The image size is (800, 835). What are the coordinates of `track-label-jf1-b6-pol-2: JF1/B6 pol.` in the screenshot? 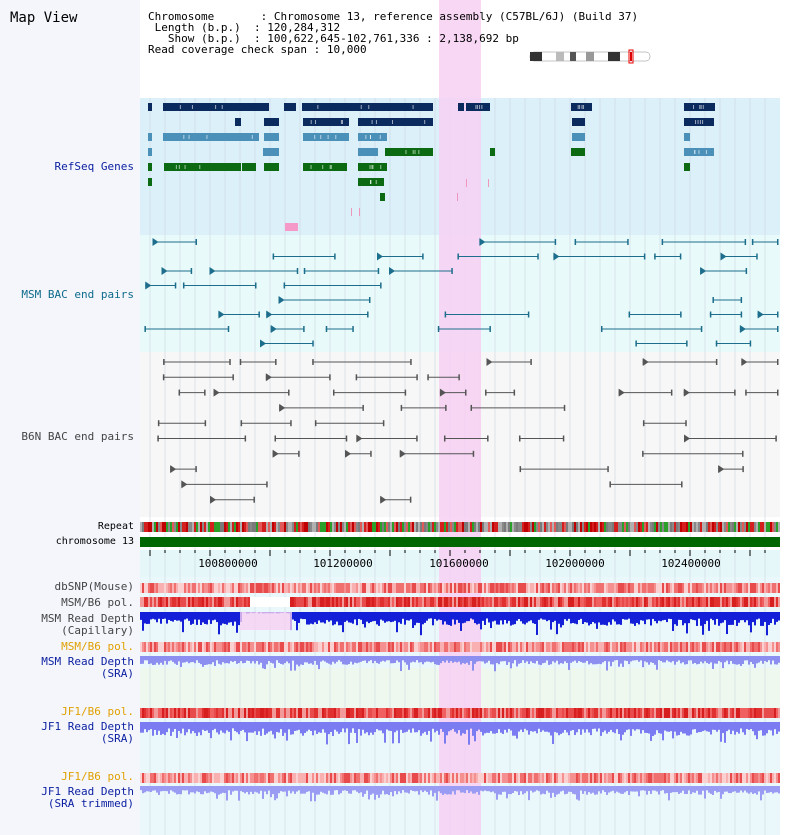 It's located at (97, 776).